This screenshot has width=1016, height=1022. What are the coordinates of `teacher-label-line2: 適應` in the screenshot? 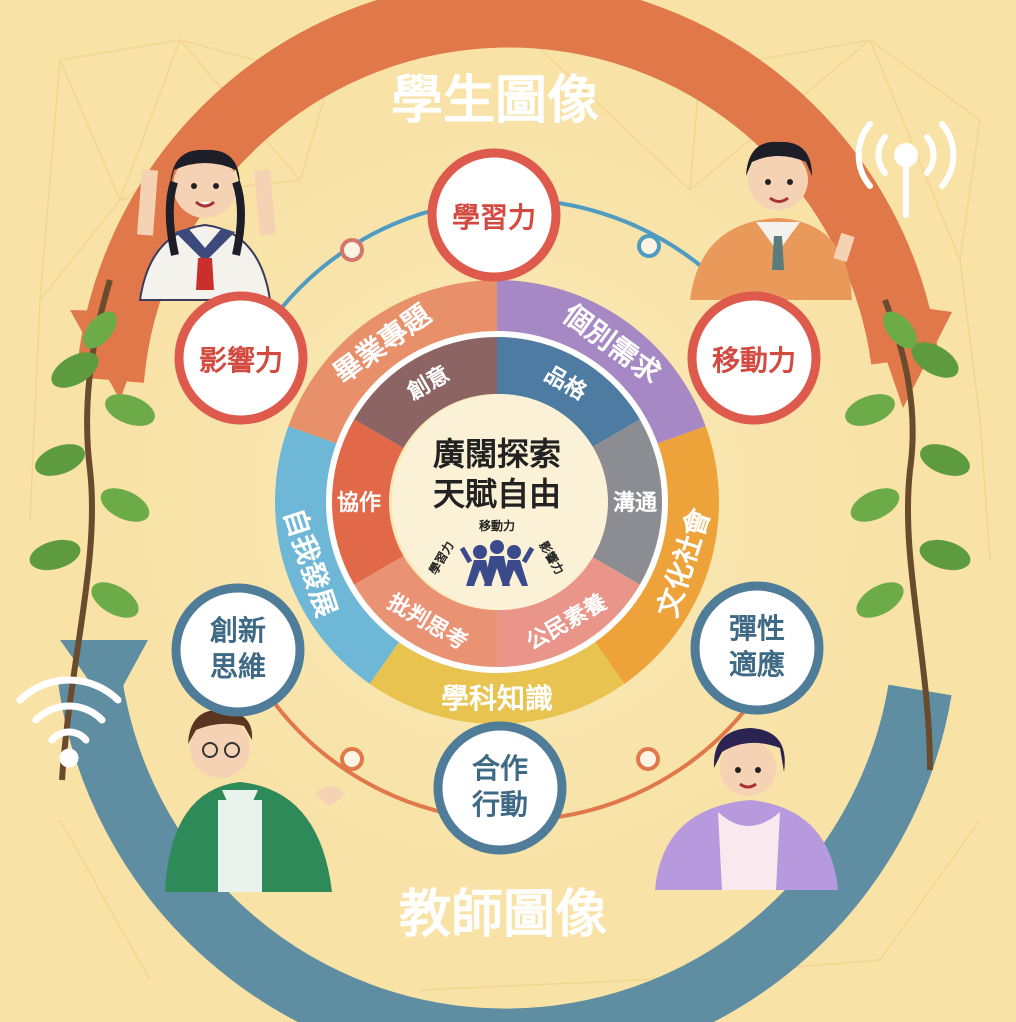 It's located at (757, 664).